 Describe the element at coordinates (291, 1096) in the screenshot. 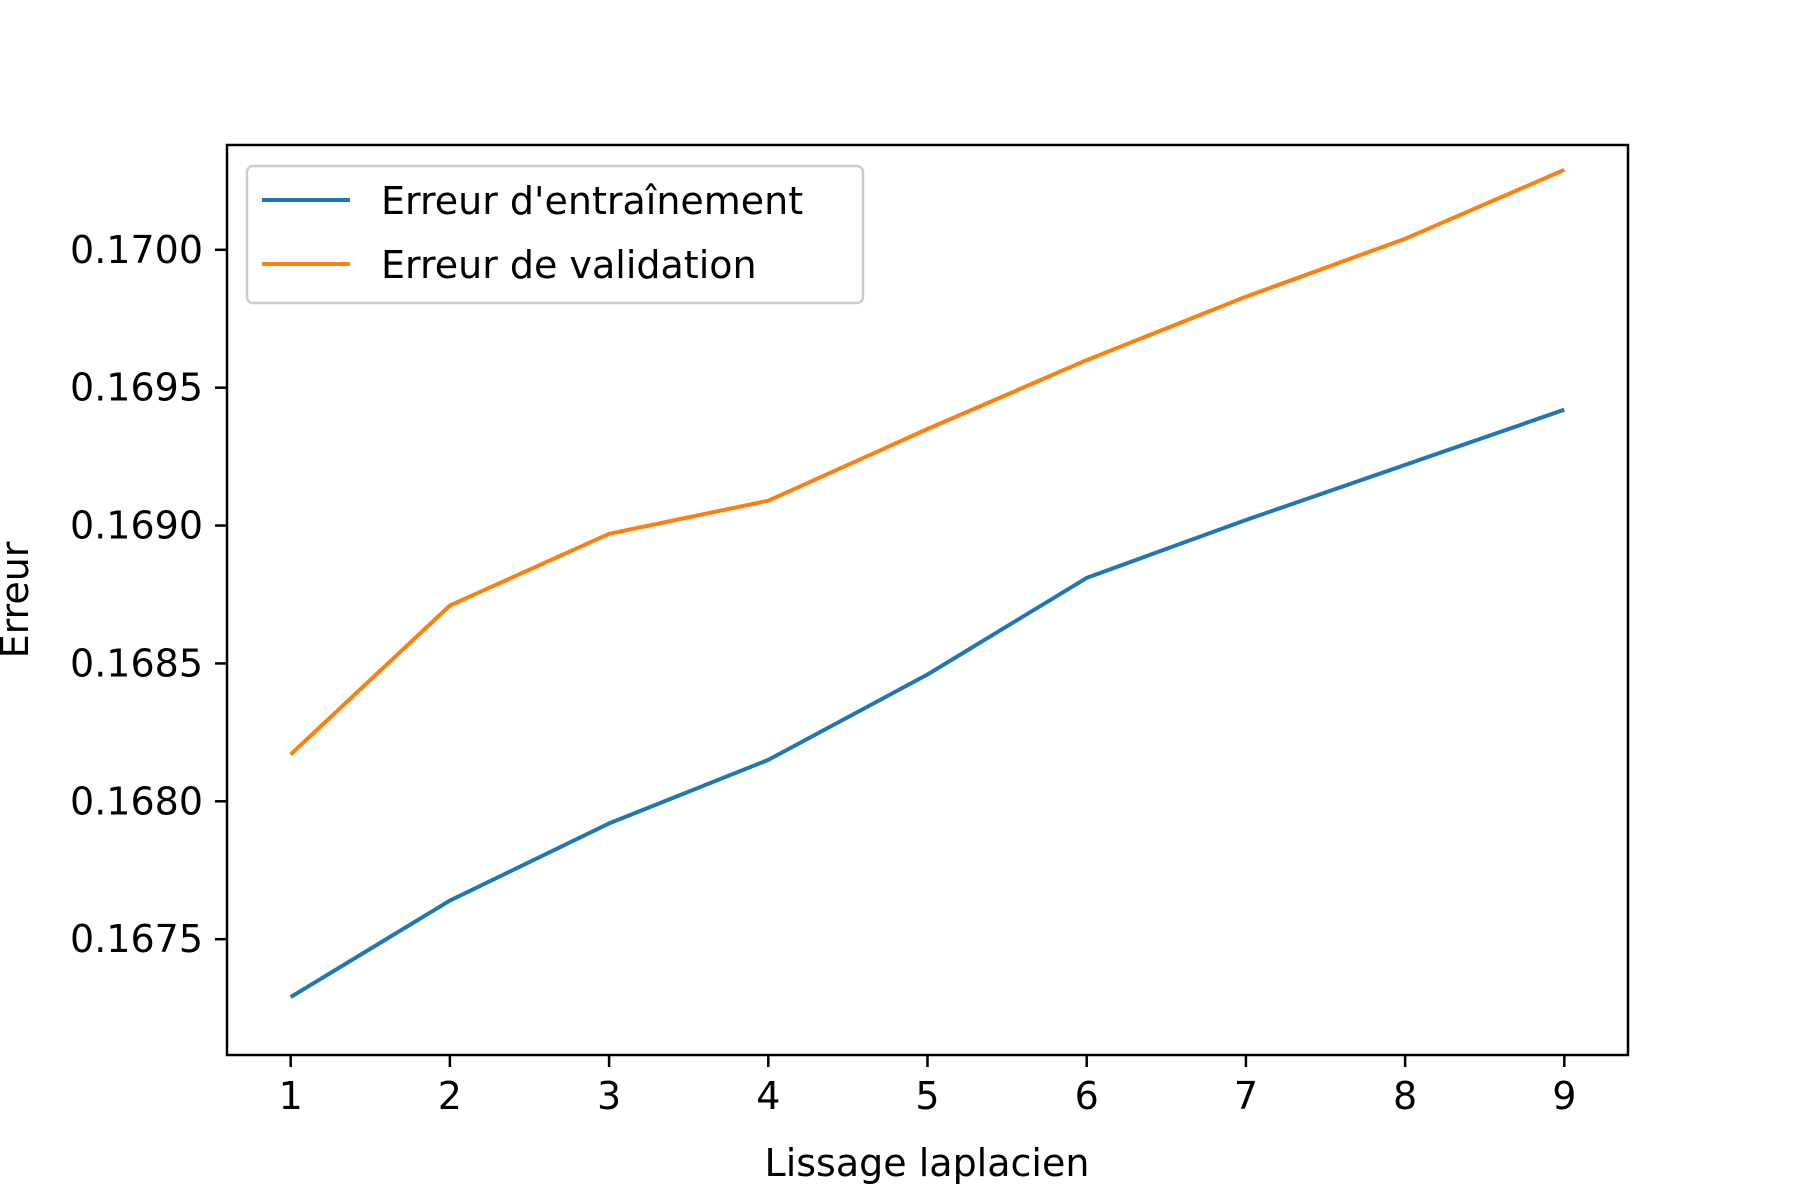

I see `x-tick-label: 1` at that location.